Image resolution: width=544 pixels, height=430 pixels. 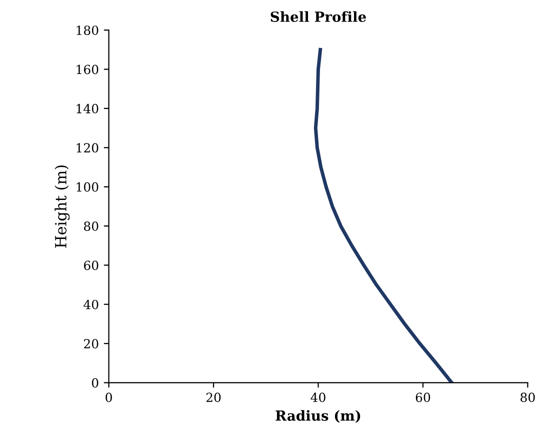 What do you see at coordinates (91, 343) in the screenshot?
I see `y-tick-label: 20` at bounding box center [91, 343].